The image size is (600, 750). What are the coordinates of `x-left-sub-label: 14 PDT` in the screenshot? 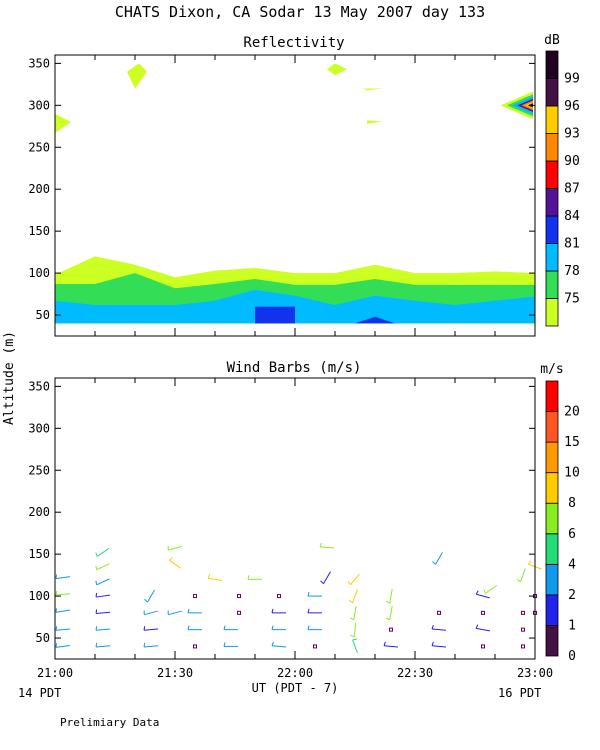 It's located at (39, 693).